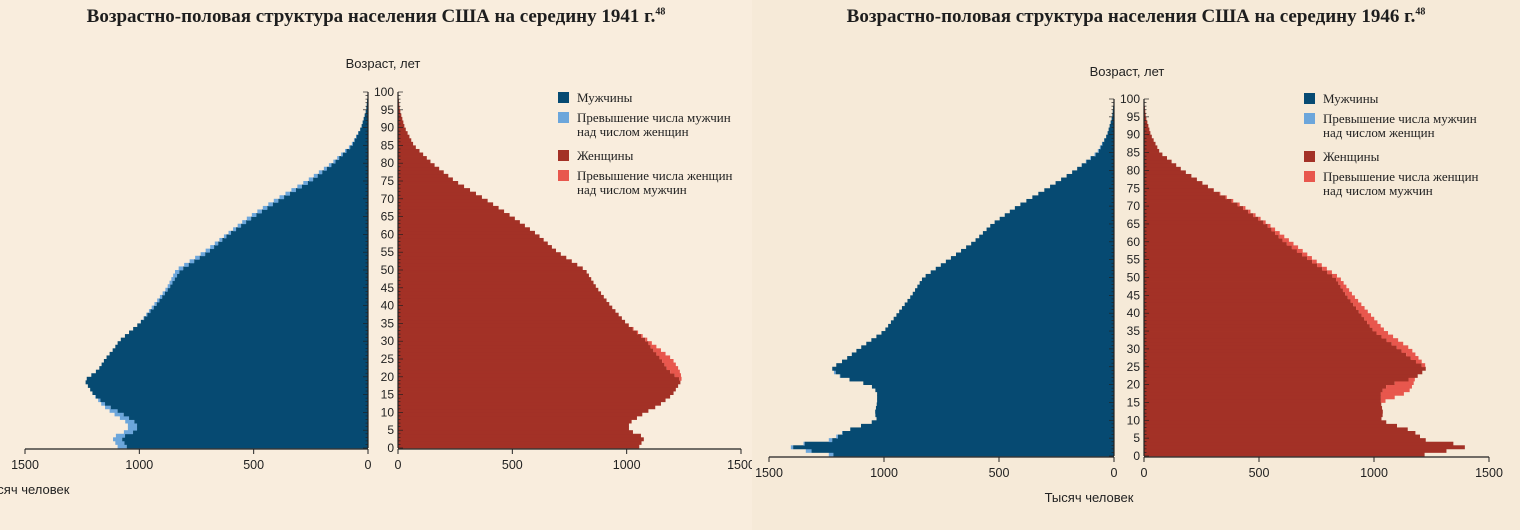 The image size is (1520, 530). Describe the element at coordinates (1351, 156) in the screenshot. I see `legend-label: Женщины` at that location.